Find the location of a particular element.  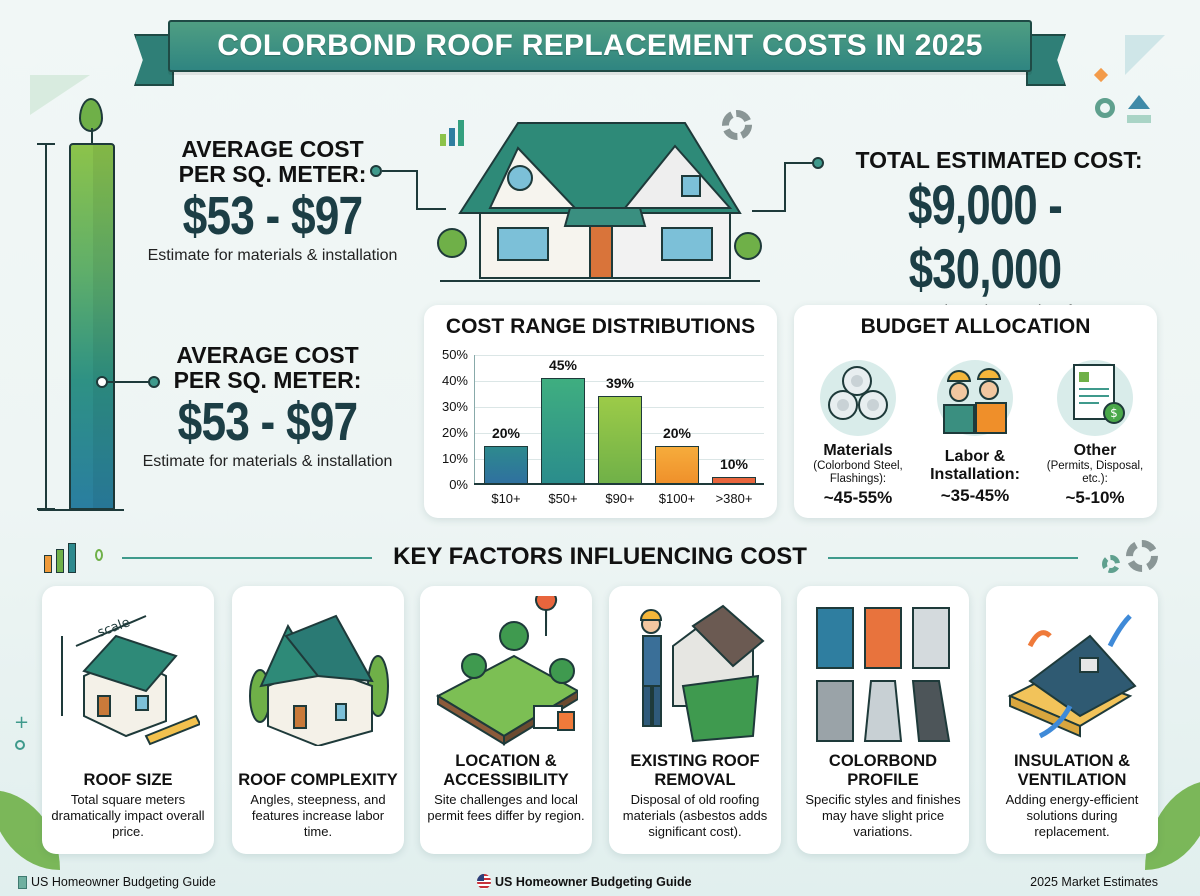

gauge-marker-dot is located at coordinates (102, 382).